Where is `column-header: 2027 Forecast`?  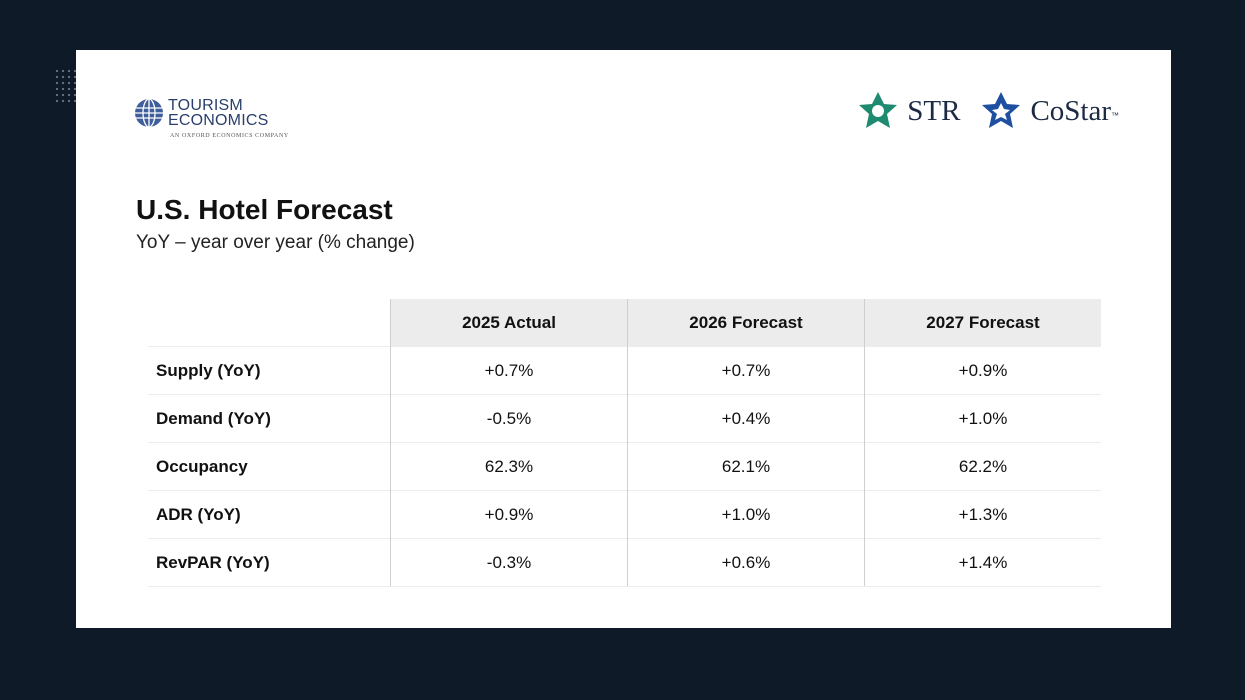
column-header: 2027 Forecast is located at coordinates (982, 323).